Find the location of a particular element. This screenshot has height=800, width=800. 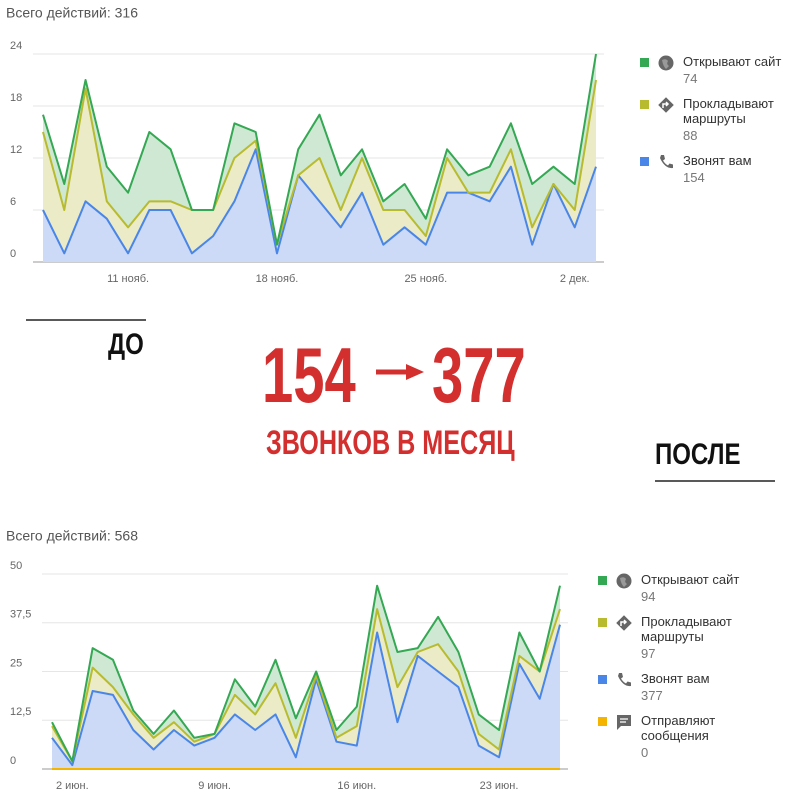

legend-entry: Открывают сайт 94 is located at coordinates (678, 588).